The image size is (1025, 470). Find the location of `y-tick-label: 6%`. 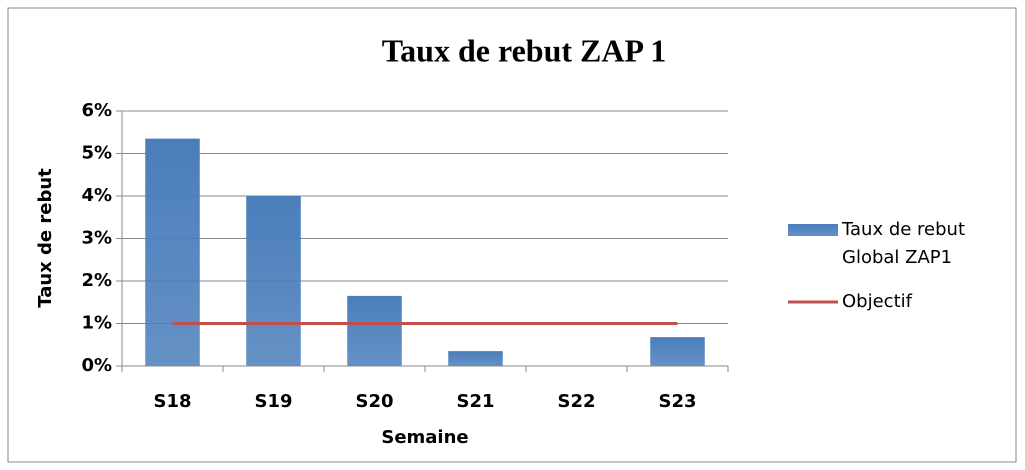

y-tick-label: 6% is located at coordinates (96, 110).